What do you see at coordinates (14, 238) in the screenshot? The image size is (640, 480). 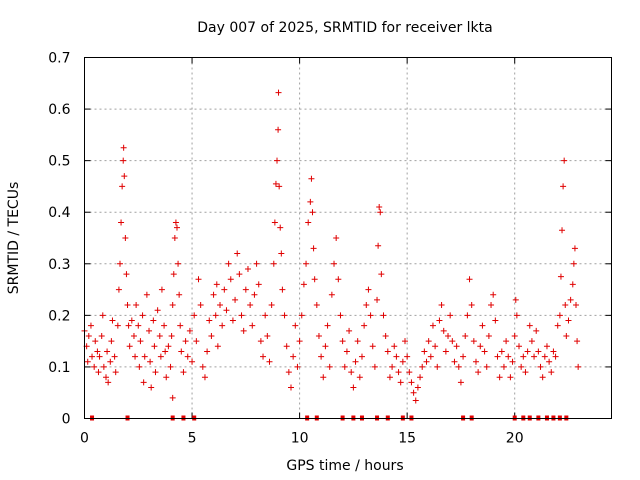 I see `y-axis-label: SRMTID / TECUs` at bounding box center [14, 238].